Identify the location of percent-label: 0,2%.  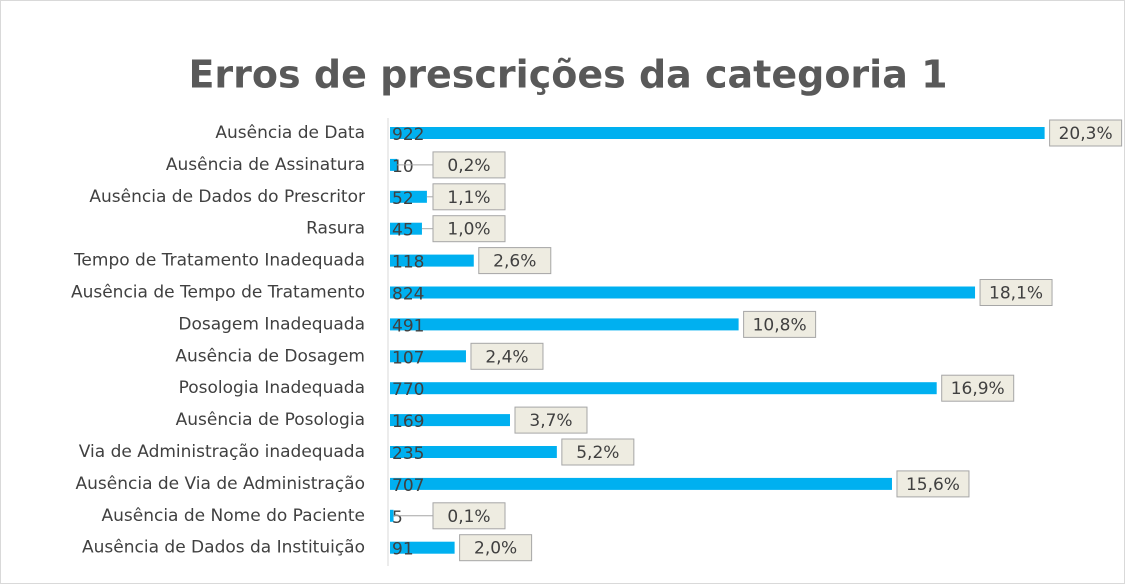
(468, 166).